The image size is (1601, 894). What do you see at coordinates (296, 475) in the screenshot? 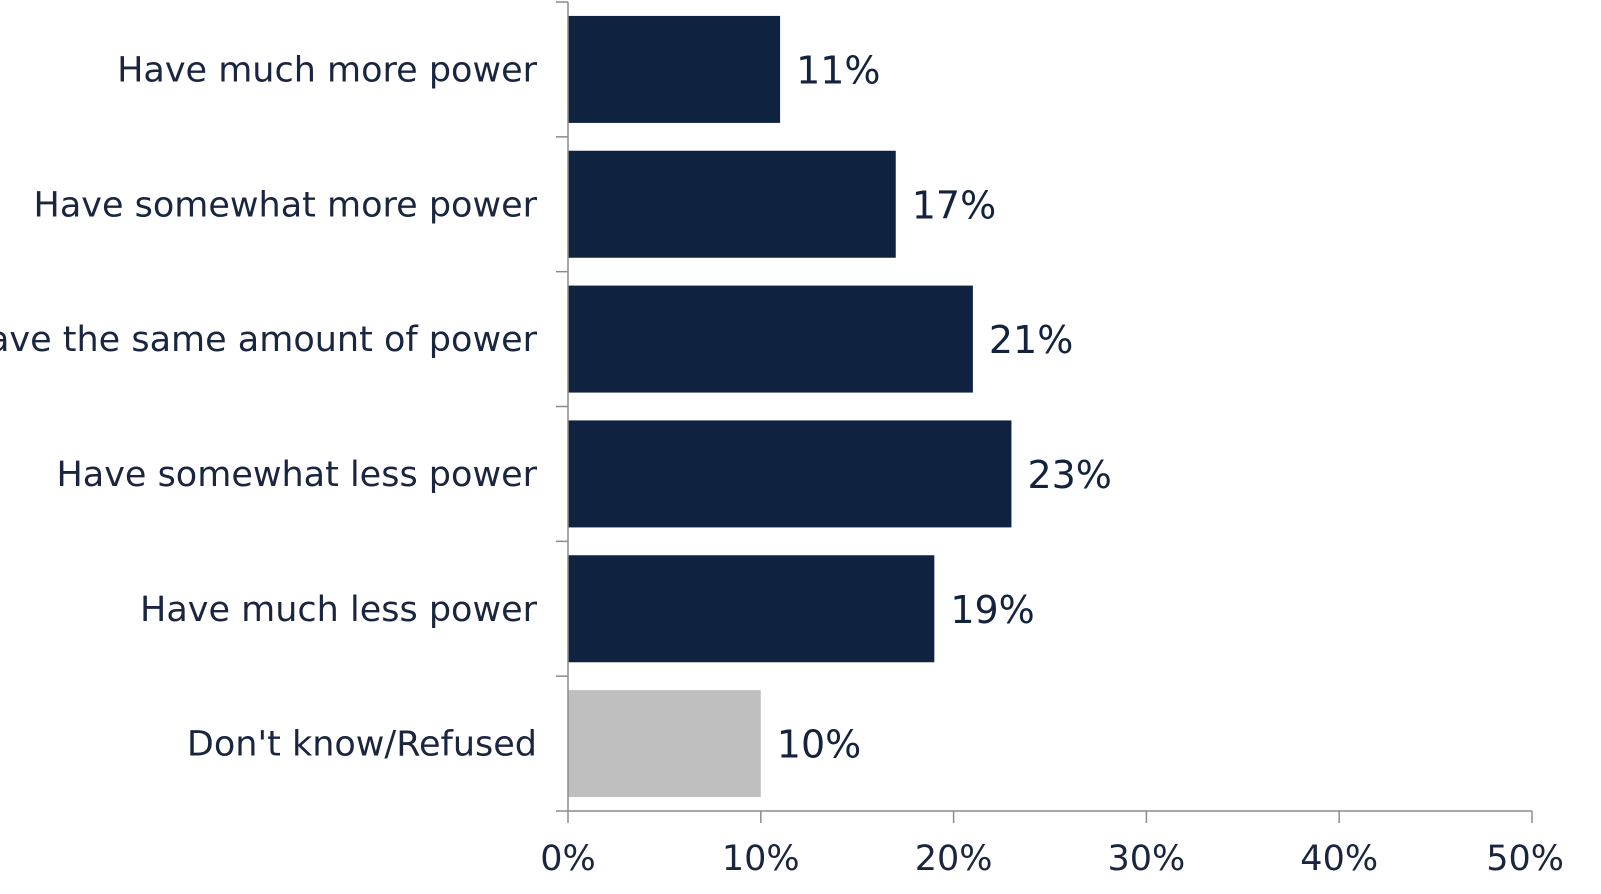
I see `category-label: Have somewhat less power` at bounding box center [296, 475].